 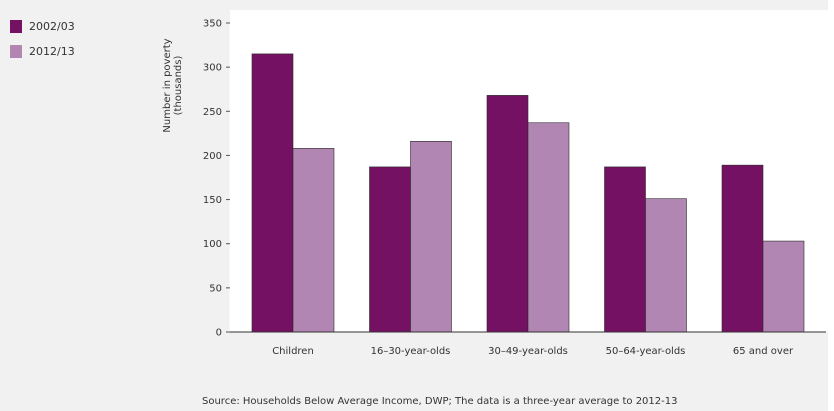 I want to click on y-tick-label: 350, so click(x=212, y=24).